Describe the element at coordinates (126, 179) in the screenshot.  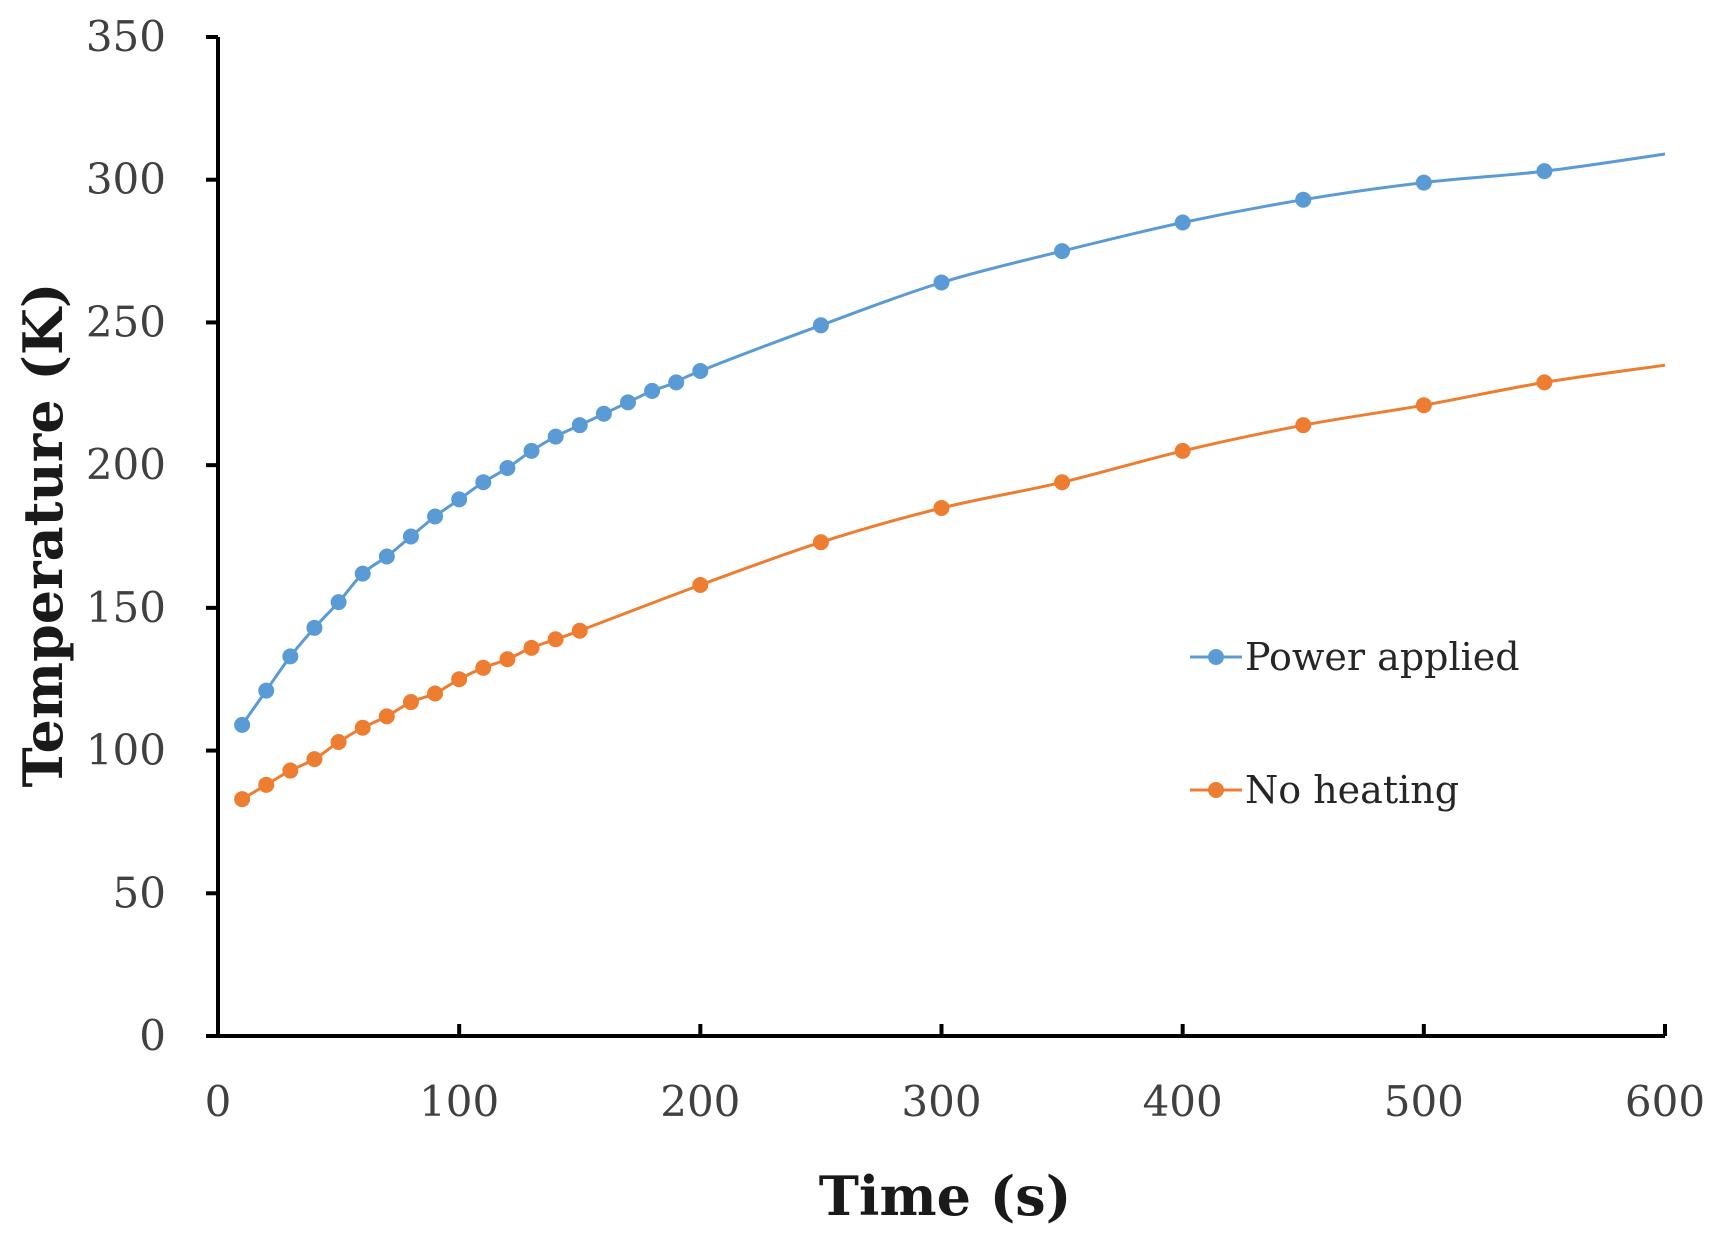
I see `y-tick-label: 300` at that location.